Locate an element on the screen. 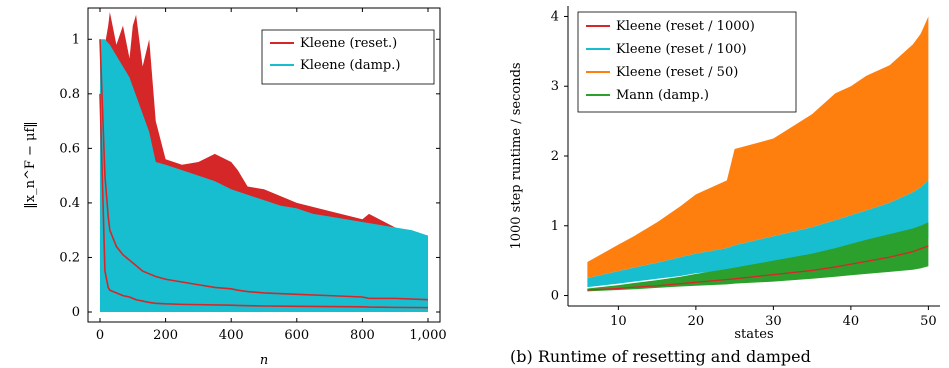 This screenshot has width=949, height=368. legend-label-kleene-reset-50: Kleene (reset / 50) is located at coordinates (677, 72).